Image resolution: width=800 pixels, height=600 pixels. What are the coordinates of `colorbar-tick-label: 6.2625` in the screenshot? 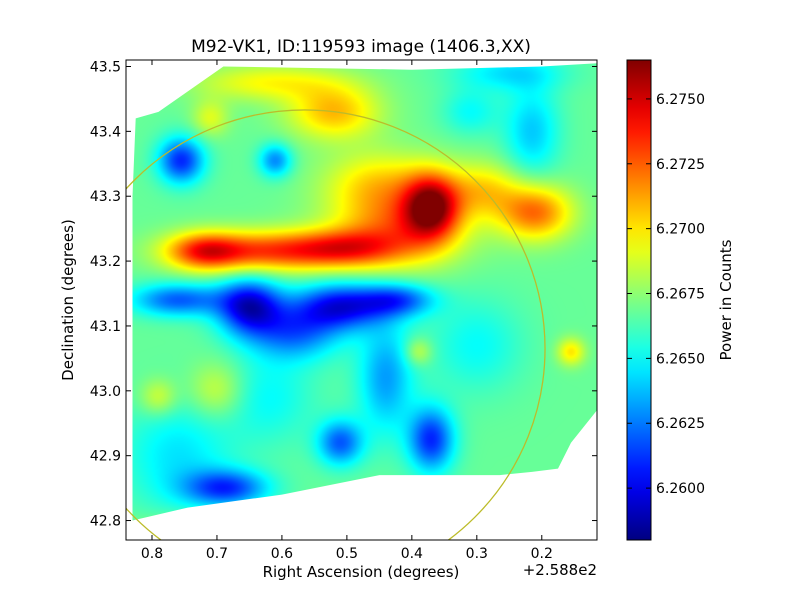 It's located at (680, 424).